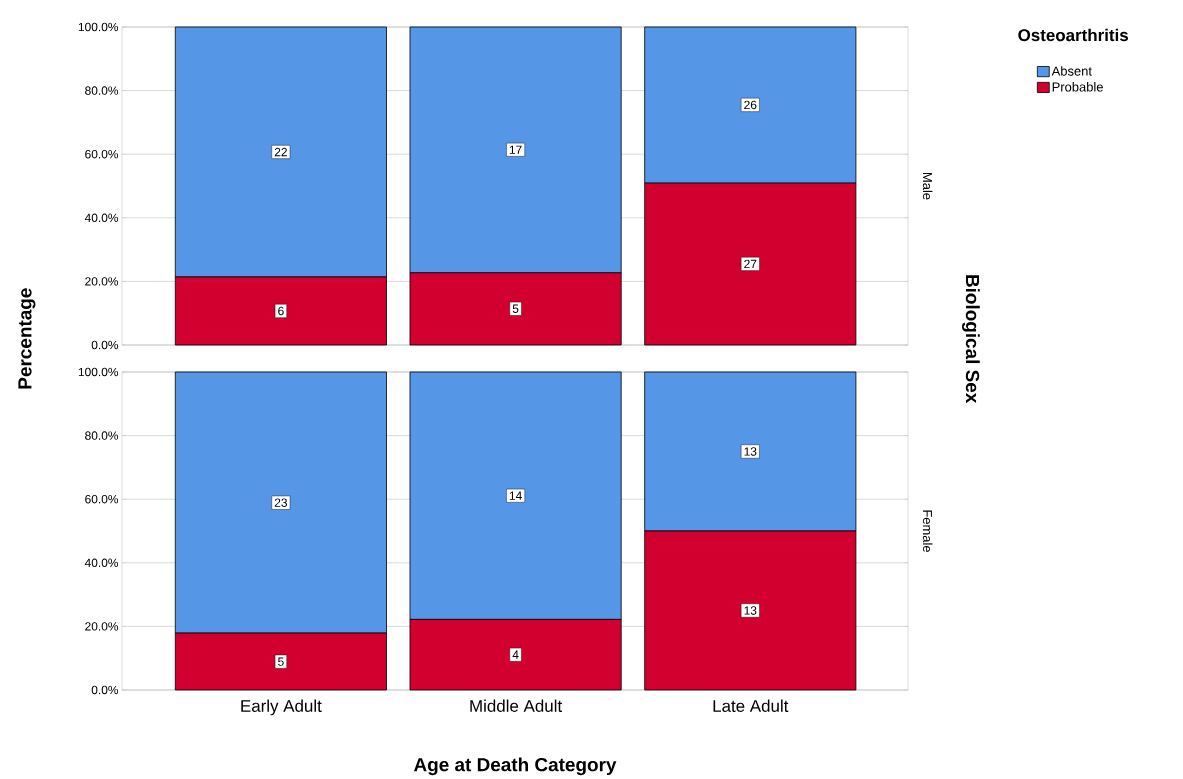 The image size is (1183, 779). What do you see at coordinates (280, 152) in the screenshot?
I see `annotation: 22` at bounding box center [280, 152].